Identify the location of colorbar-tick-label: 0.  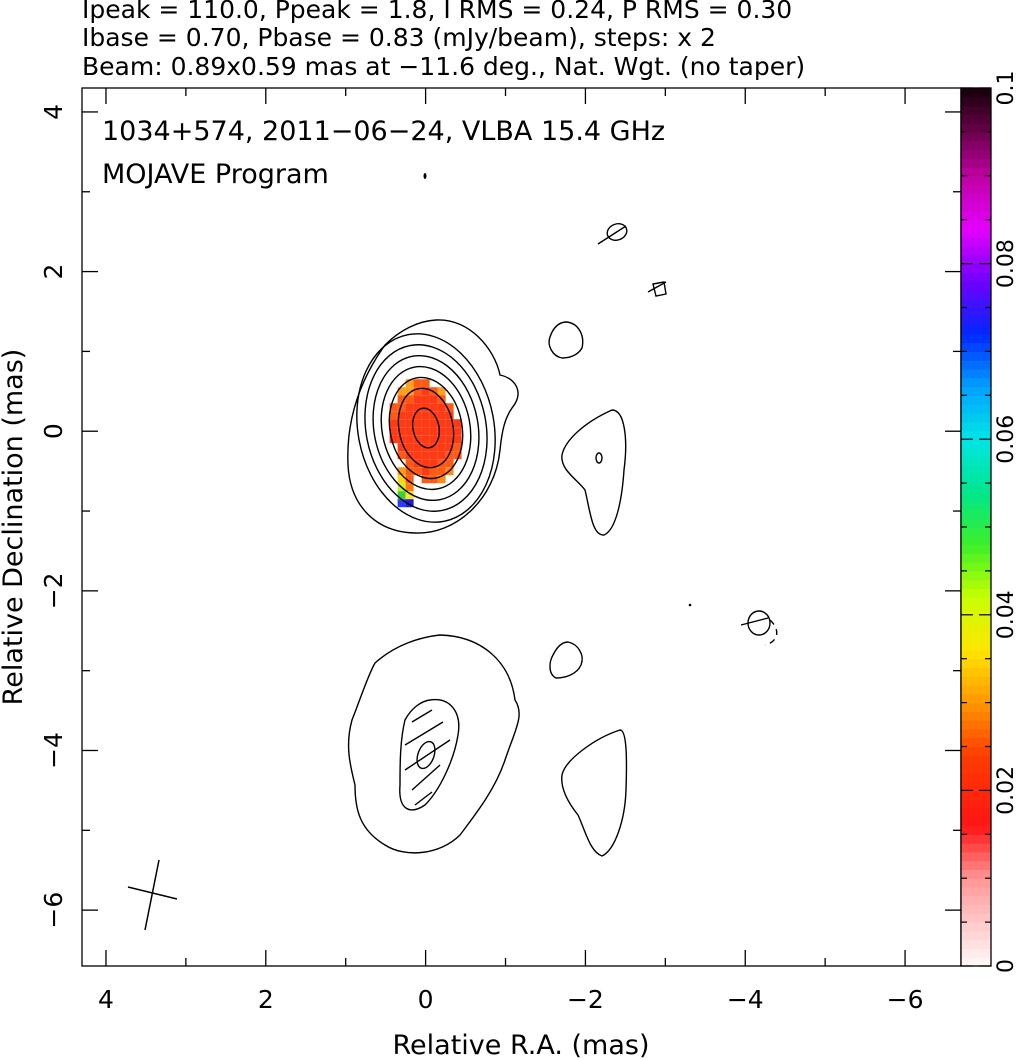
(1006, 966).